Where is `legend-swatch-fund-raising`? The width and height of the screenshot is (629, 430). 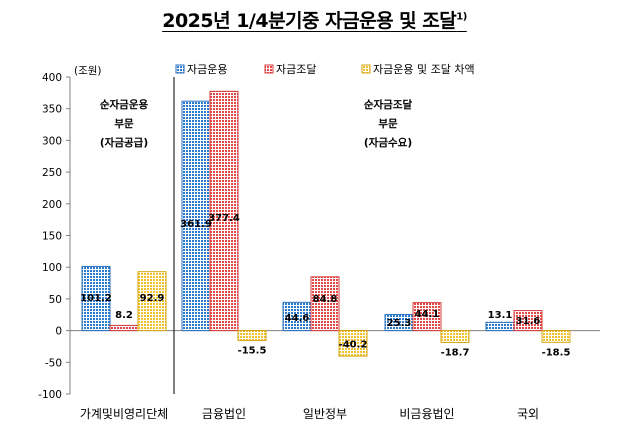 legend-swatch-fund-raising is located at coordinates (269, 69).